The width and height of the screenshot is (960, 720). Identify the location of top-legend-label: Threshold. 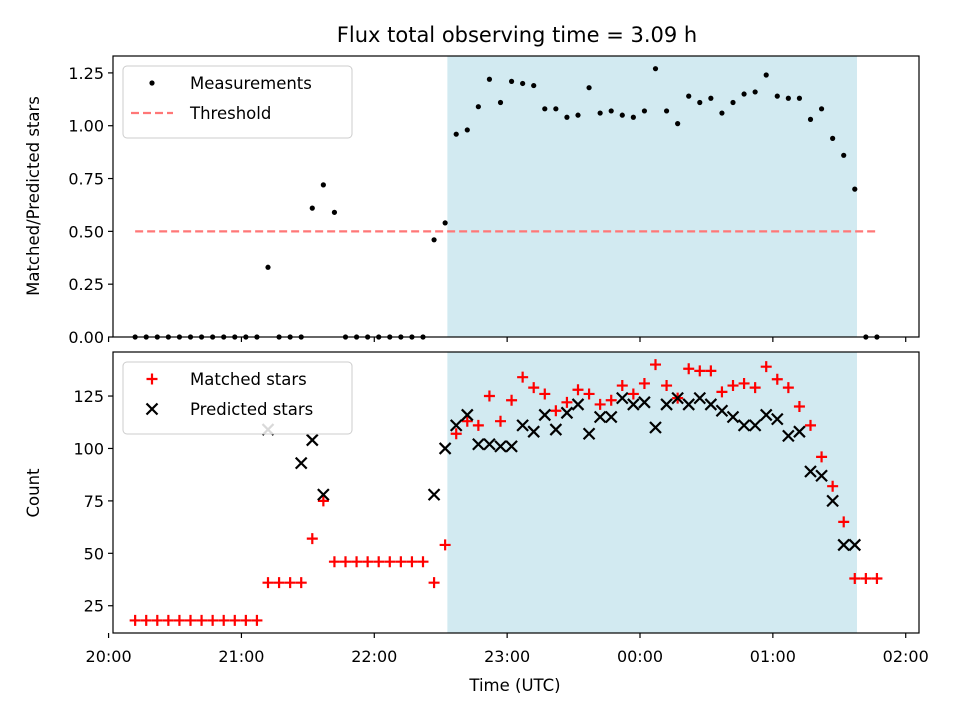
(230, 113).